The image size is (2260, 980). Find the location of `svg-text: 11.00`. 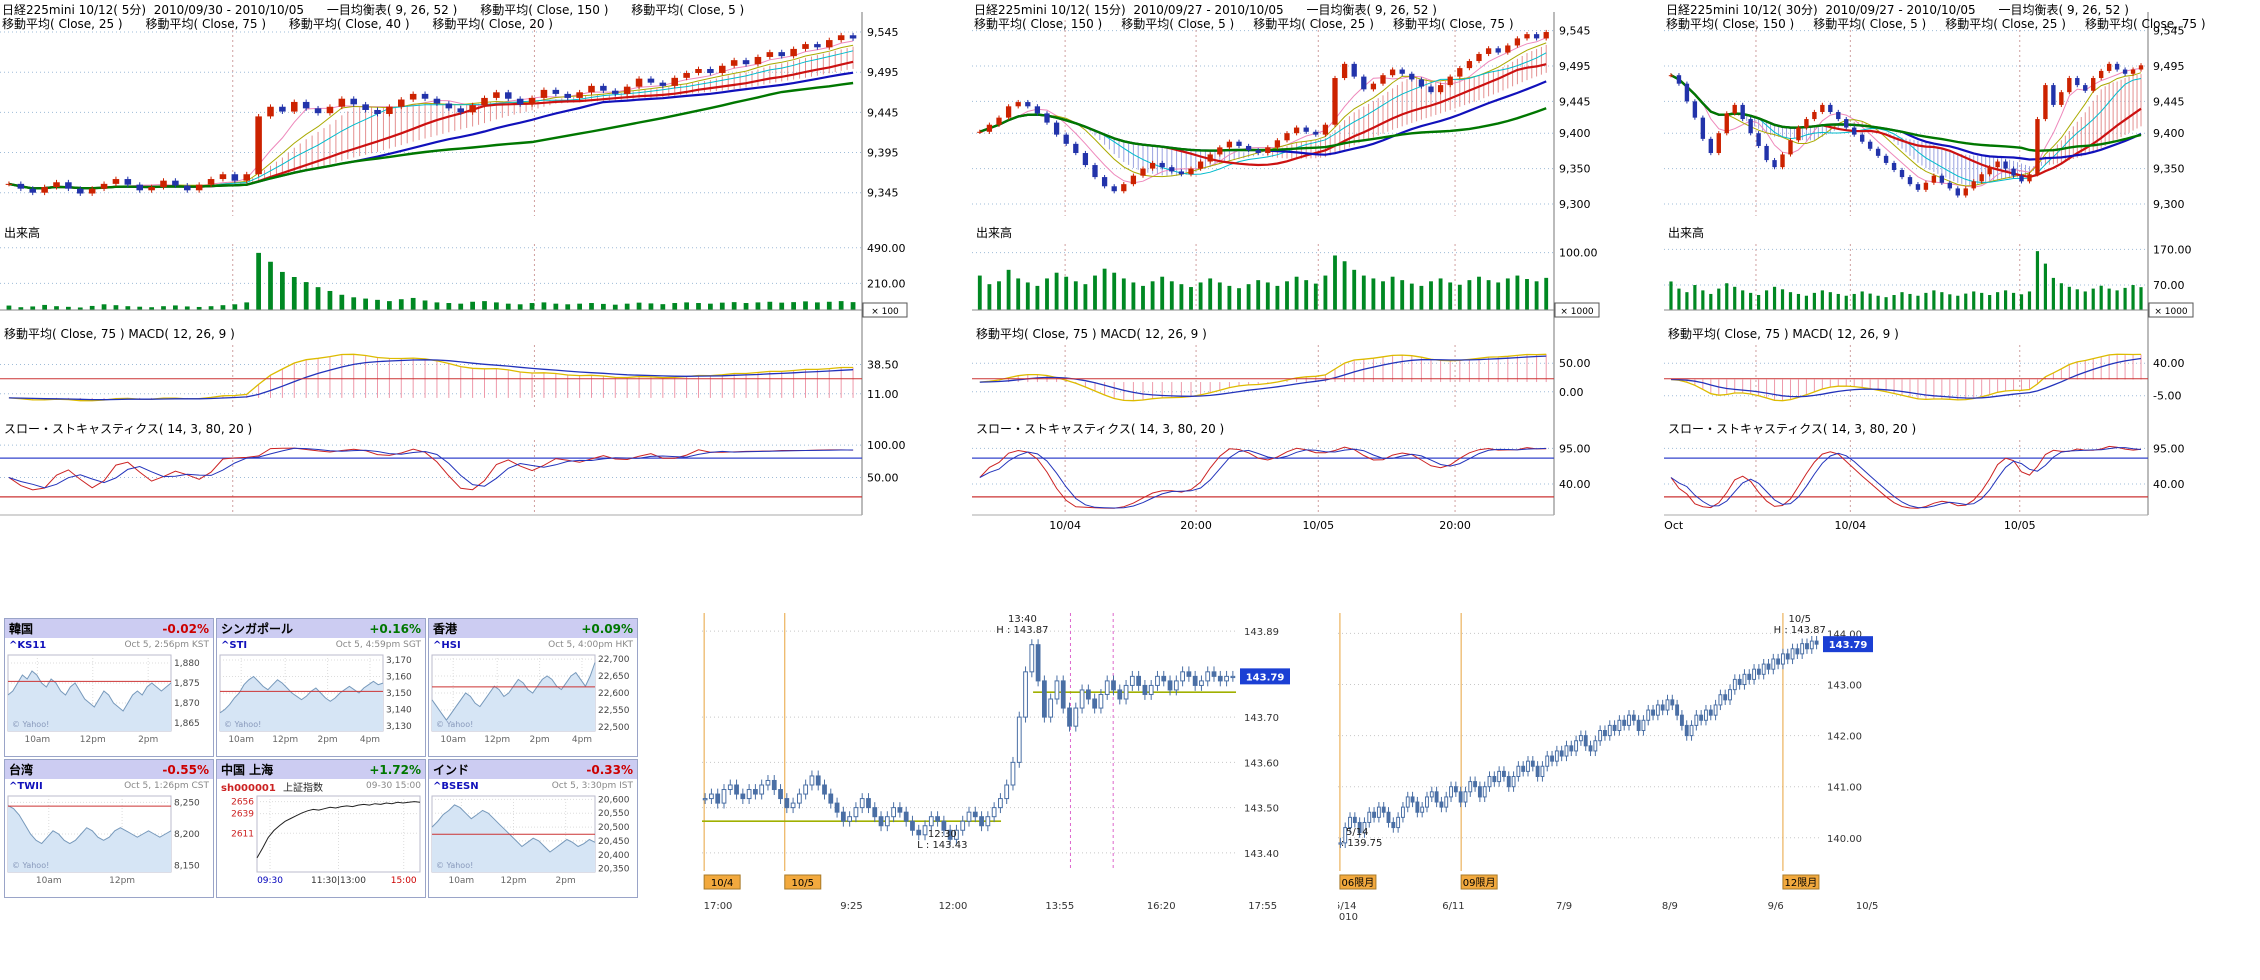

svg-text: 11.00 is located at coordinates (883, 394).